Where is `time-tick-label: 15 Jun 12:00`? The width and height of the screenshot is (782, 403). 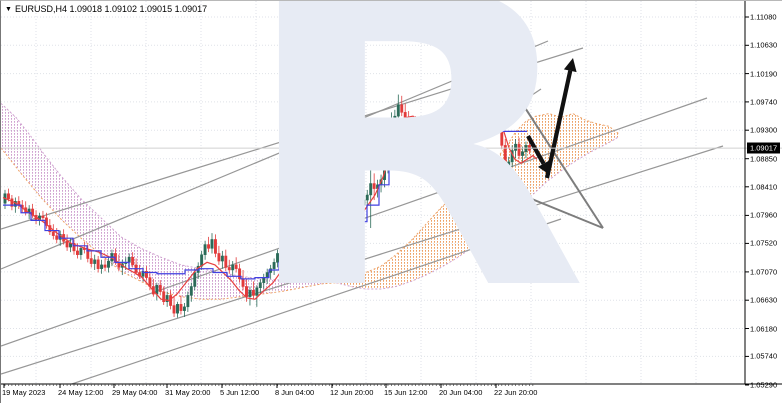
time-tick-label: 15 Jun 12:00 is located at coordinates (406, 392).